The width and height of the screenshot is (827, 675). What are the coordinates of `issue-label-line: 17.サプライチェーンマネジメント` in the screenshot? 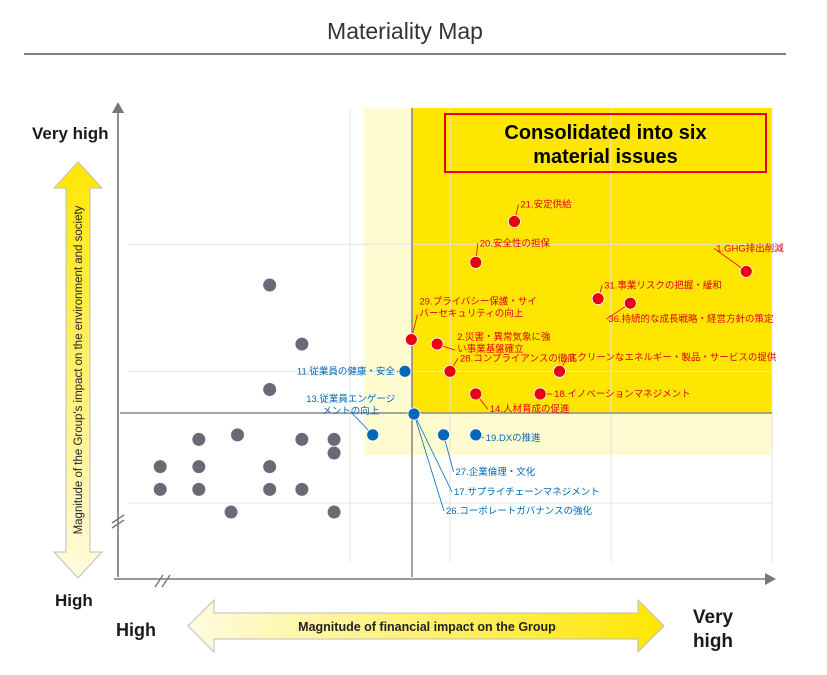 It's located at (527, 492).